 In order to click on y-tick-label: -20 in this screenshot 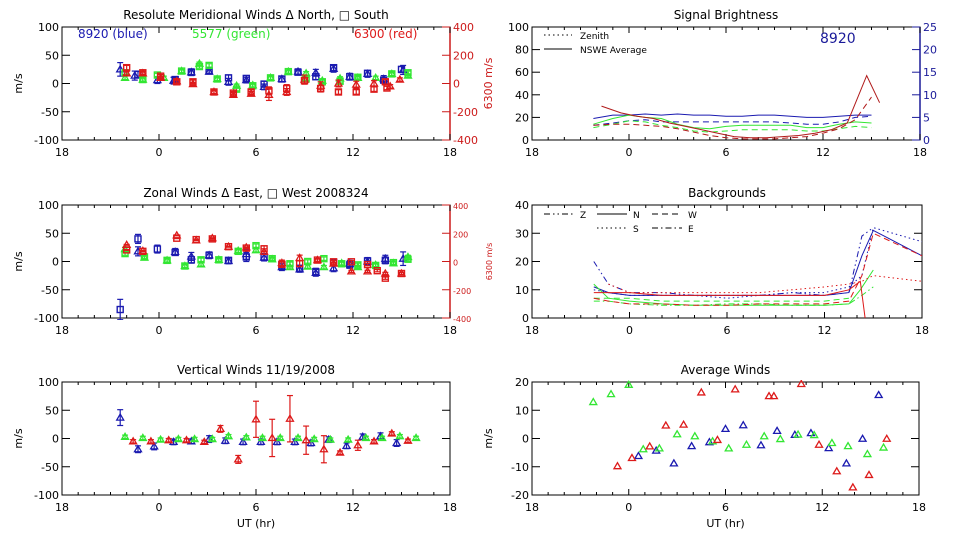, I will do `click(520, 495)`.